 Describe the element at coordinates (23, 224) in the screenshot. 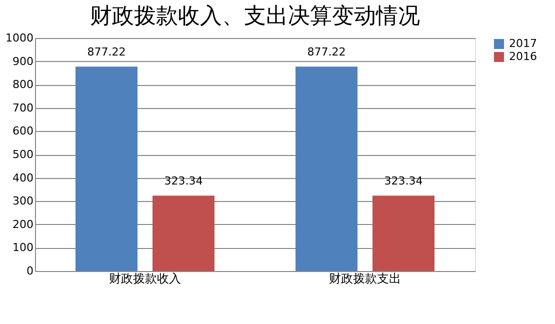

I see `y-tick-label: 200` at that location.